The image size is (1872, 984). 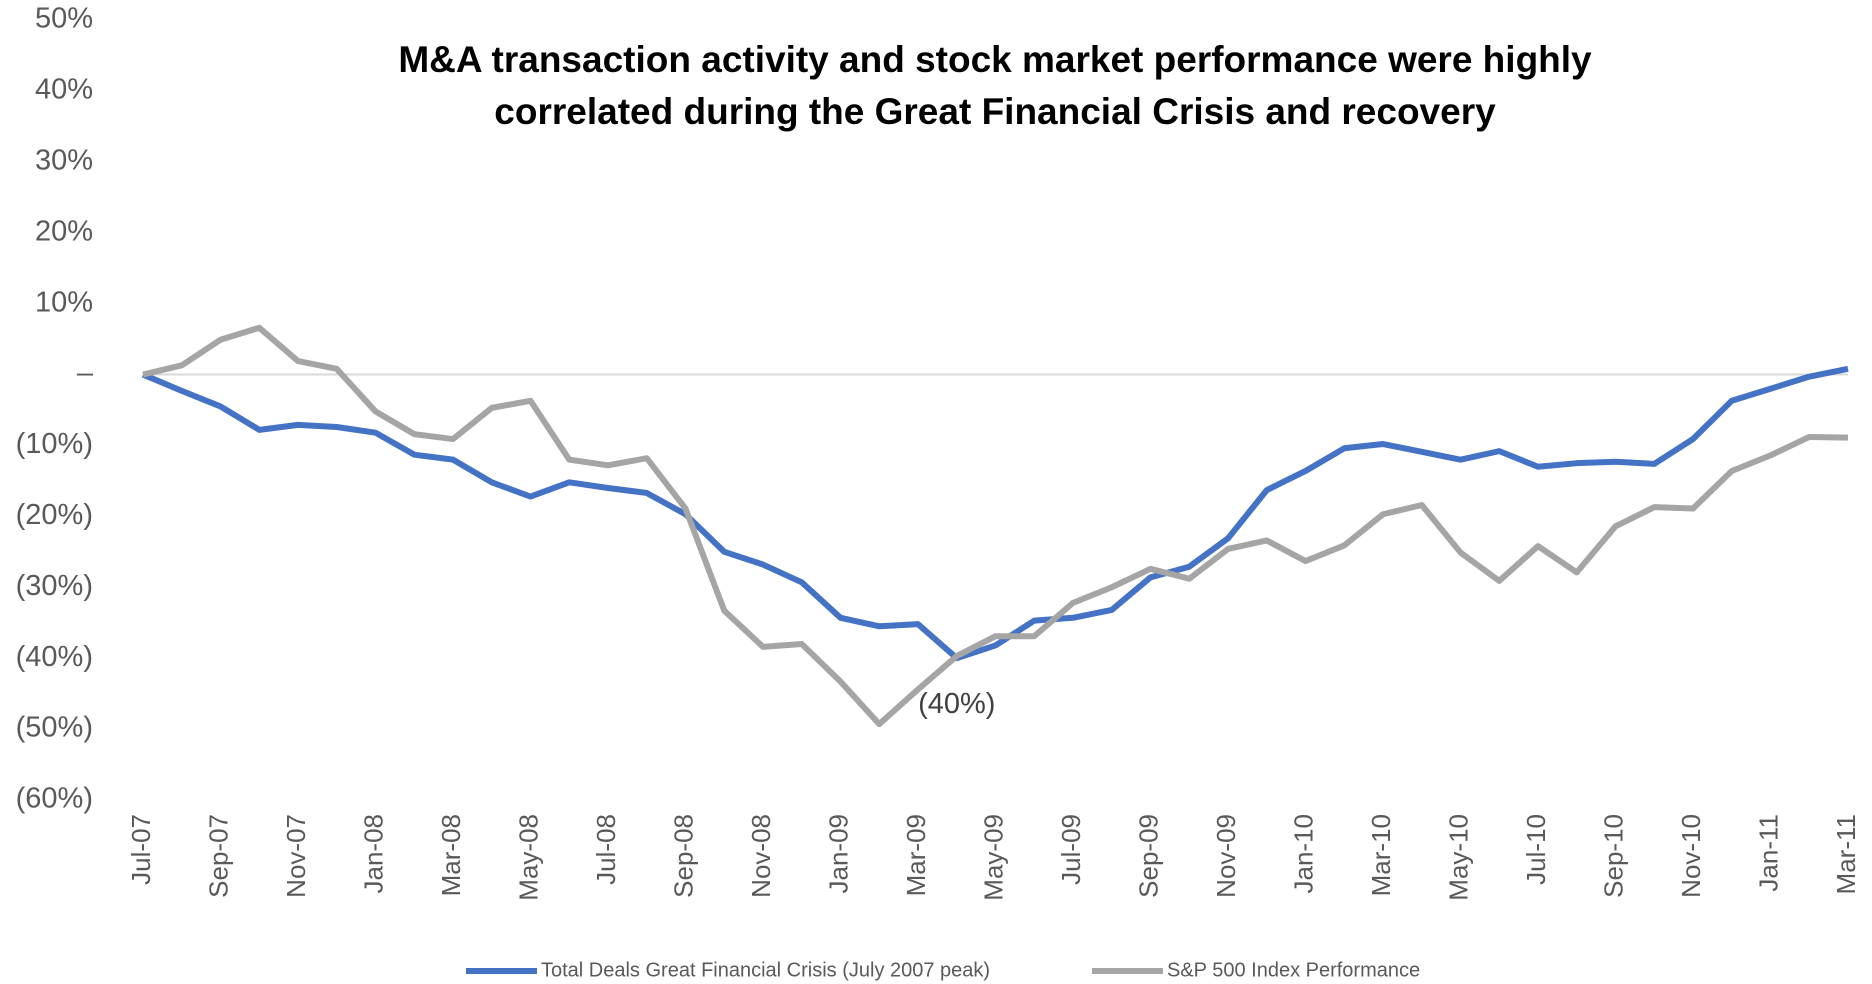 I want to click on x-tick-label: Jul-07, so click(x=141, y=849).